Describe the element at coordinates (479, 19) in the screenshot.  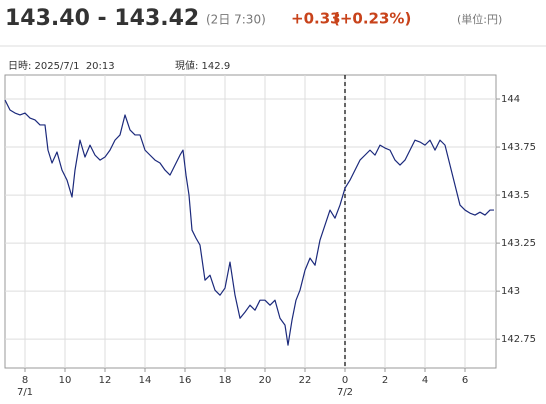
I see `unit: (単位:円)` at that location.